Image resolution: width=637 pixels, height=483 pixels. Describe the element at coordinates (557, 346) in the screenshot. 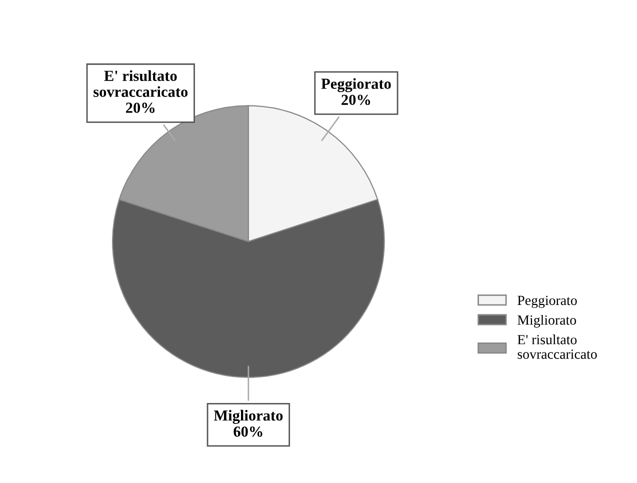

I see `legend-label: E' risultato sovraccaricato` at that location.